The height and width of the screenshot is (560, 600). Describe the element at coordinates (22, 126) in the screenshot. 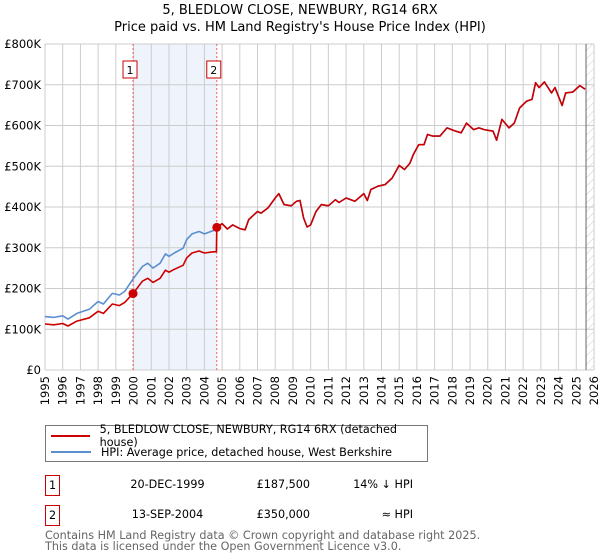

I see `y-tick-label: £600K` at that location.